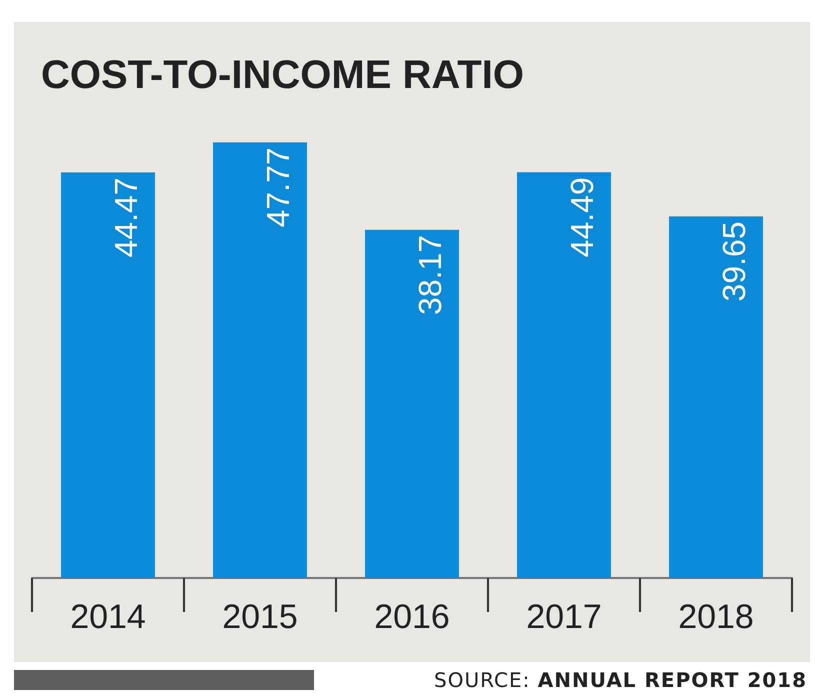  What do you see at coordinates (734, 261) in the screenshot?
I see `data-label: 39.65` at bounding box center [734, 261].